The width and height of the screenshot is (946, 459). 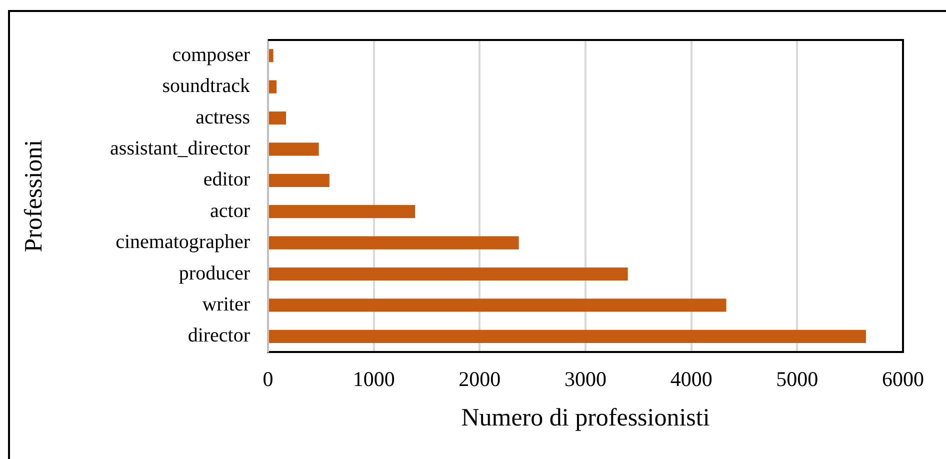 I want to click on x-tick-label: 4000, so click(x=691, y=379).